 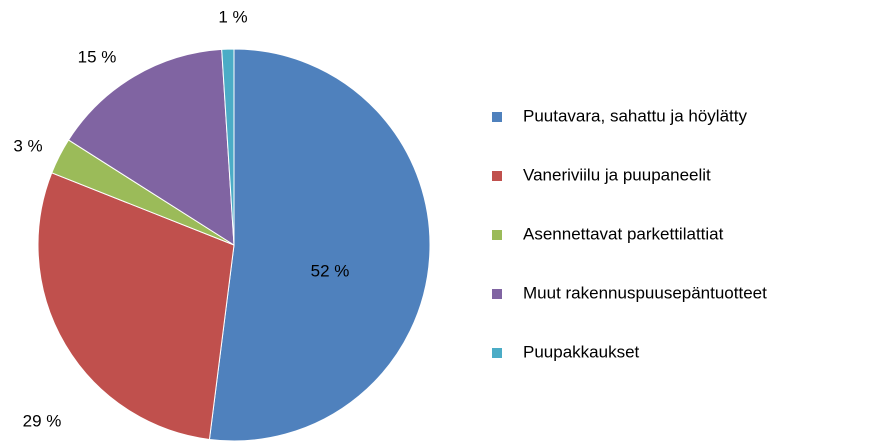 What do you see at coordinates (97, 56) in the screenshot?
I see `data-label: 15 %` at bounding box center [97, 56].